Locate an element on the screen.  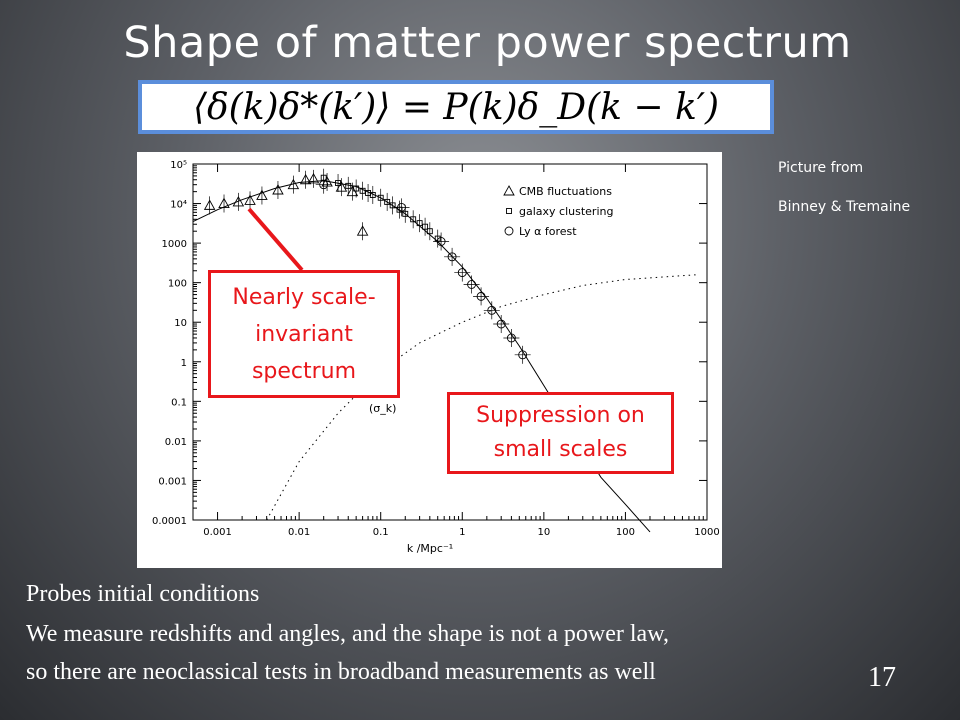
callout-suppression: Suppression on small scales is located at coordinates (560, 433).